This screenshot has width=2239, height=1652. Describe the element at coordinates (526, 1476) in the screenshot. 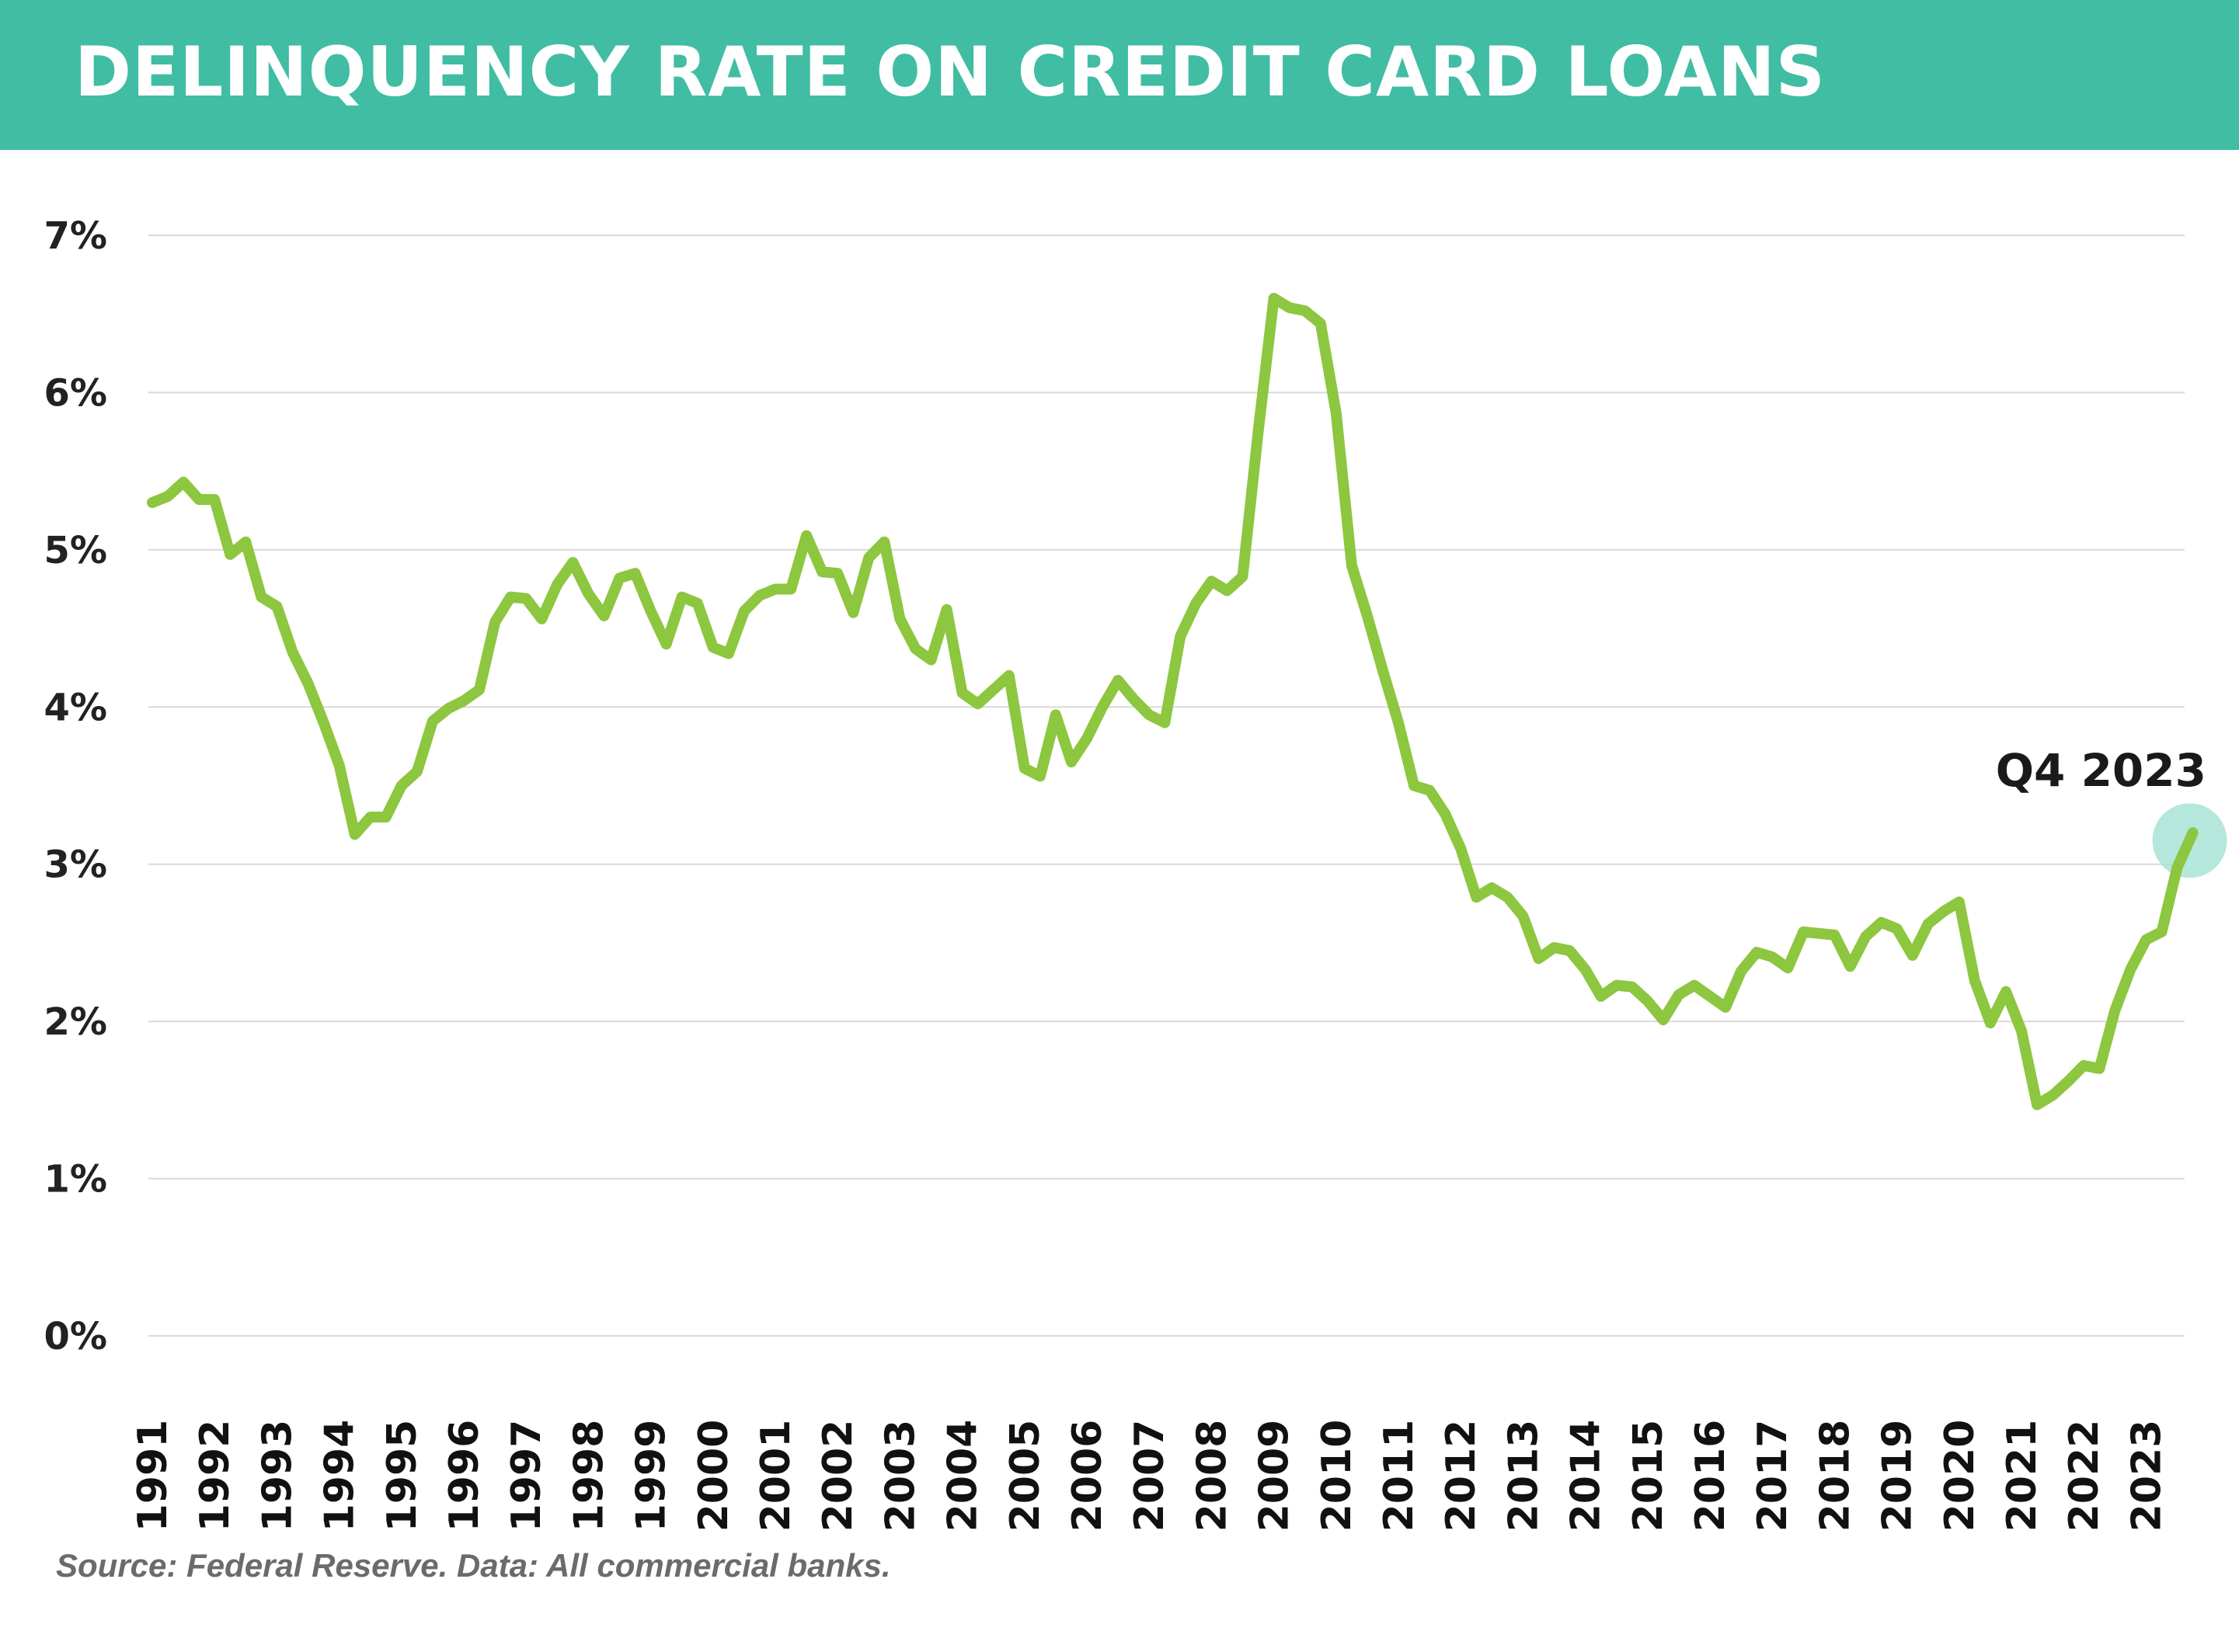

I see `x-tick-label: 1997` at that location.